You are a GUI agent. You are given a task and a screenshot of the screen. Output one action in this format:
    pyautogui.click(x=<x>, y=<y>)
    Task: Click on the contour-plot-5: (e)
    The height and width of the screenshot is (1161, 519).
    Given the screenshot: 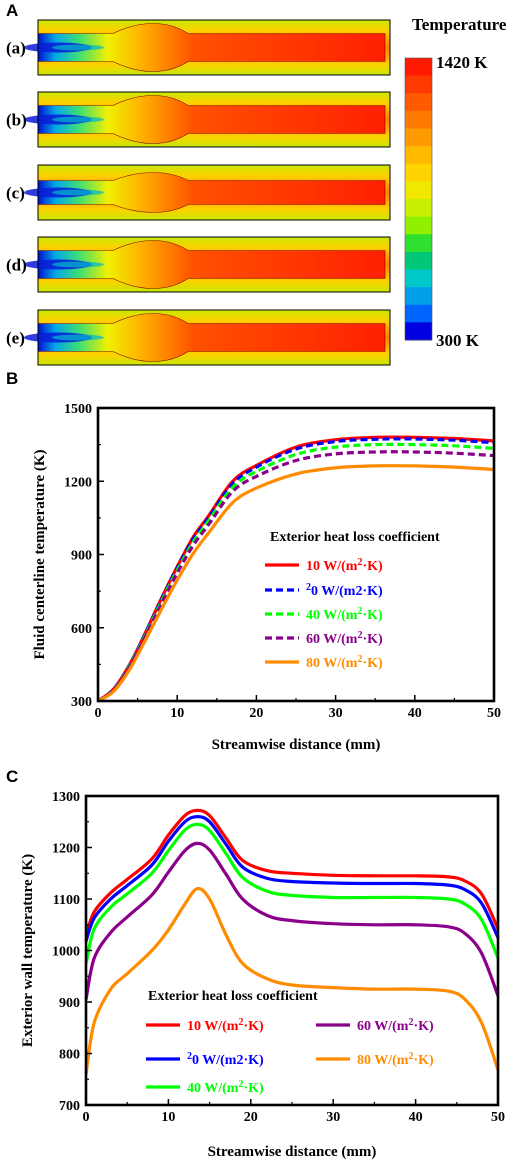 What is the action you would take?
    pyautogui.click(x=198, y=337)
    